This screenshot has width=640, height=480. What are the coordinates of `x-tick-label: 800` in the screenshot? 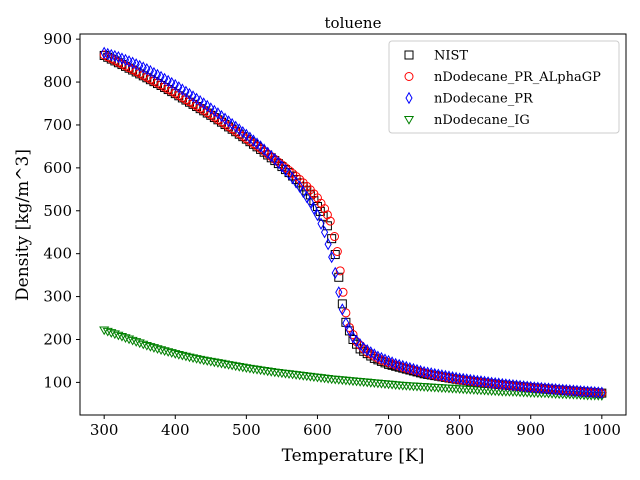 It's located at (459, 430).